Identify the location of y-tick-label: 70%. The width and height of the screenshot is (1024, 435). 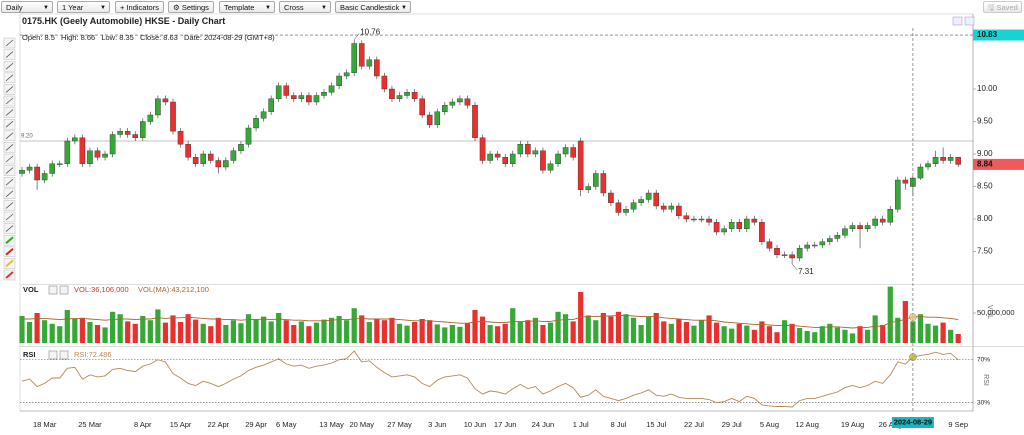
(983, 359).